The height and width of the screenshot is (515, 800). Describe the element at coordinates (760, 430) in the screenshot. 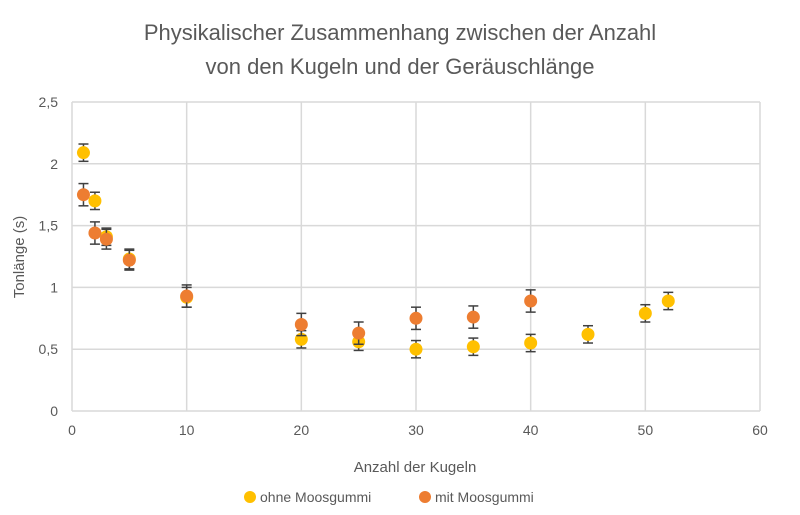

I see `x-tick-label: 60` at that location.